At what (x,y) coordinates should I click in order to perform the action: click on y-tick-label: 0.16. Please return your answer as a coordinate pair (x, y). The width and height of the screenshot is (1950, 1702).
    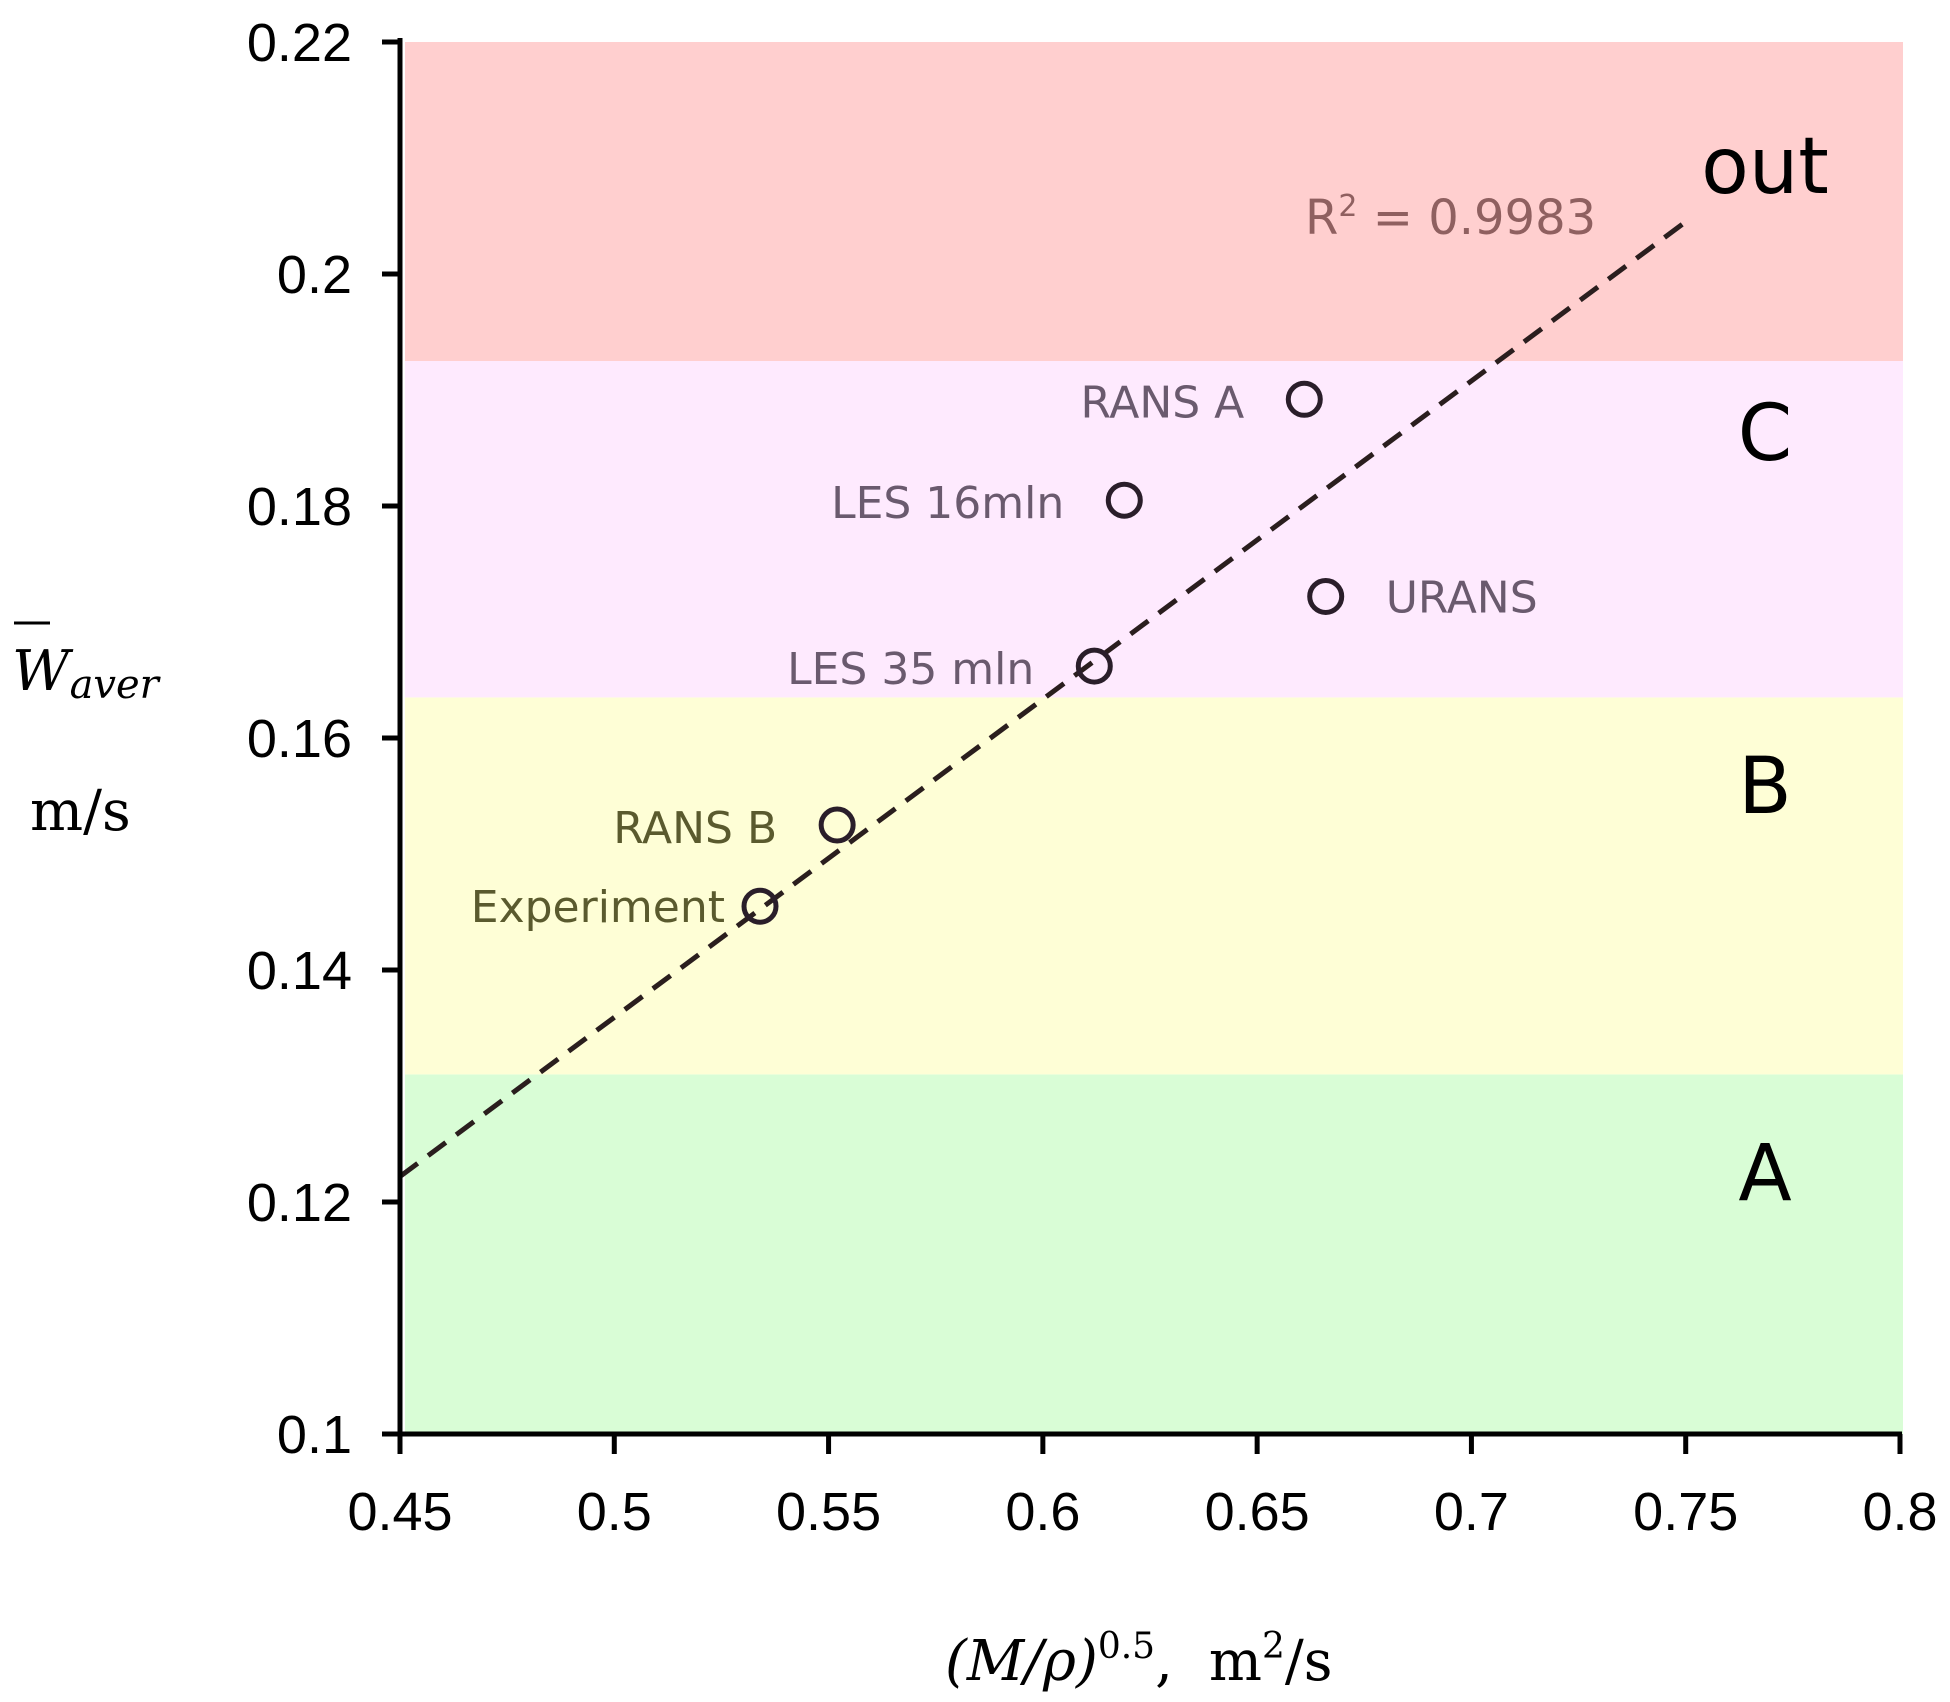
    Looking at the image, I should click on (299, 739).